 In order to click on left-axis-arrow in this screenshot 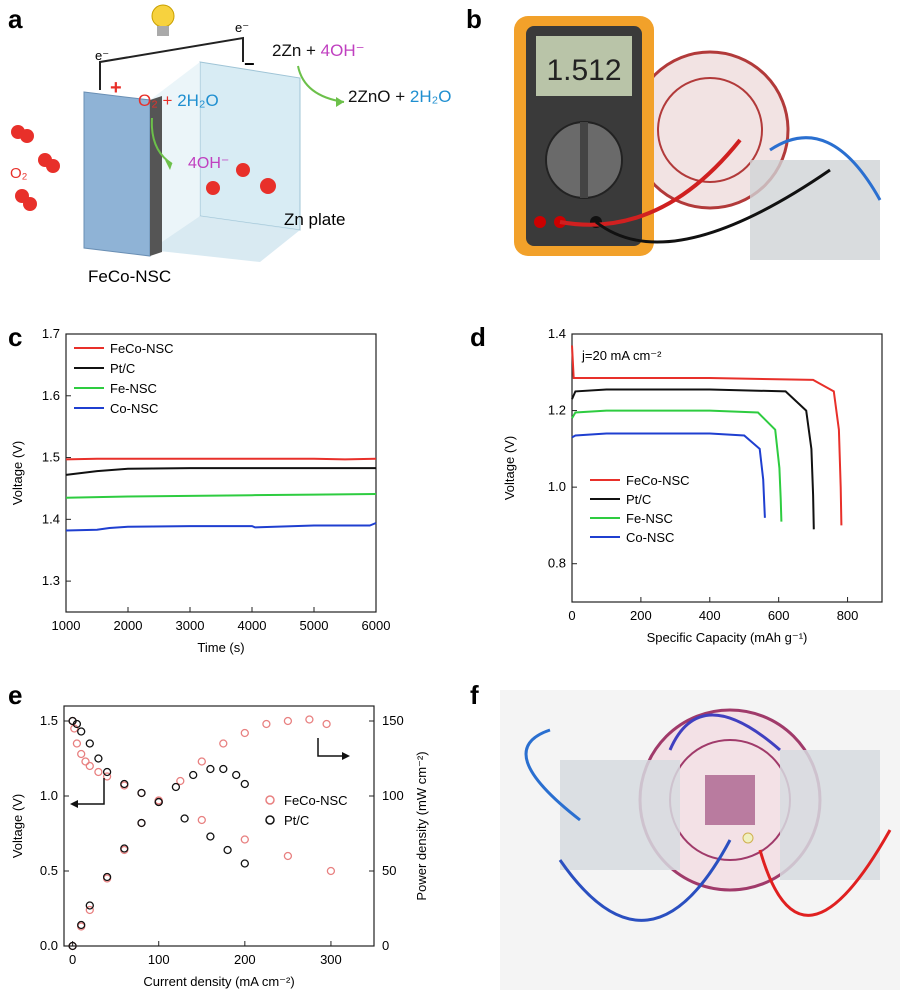, I will do `click(89, 791)`.